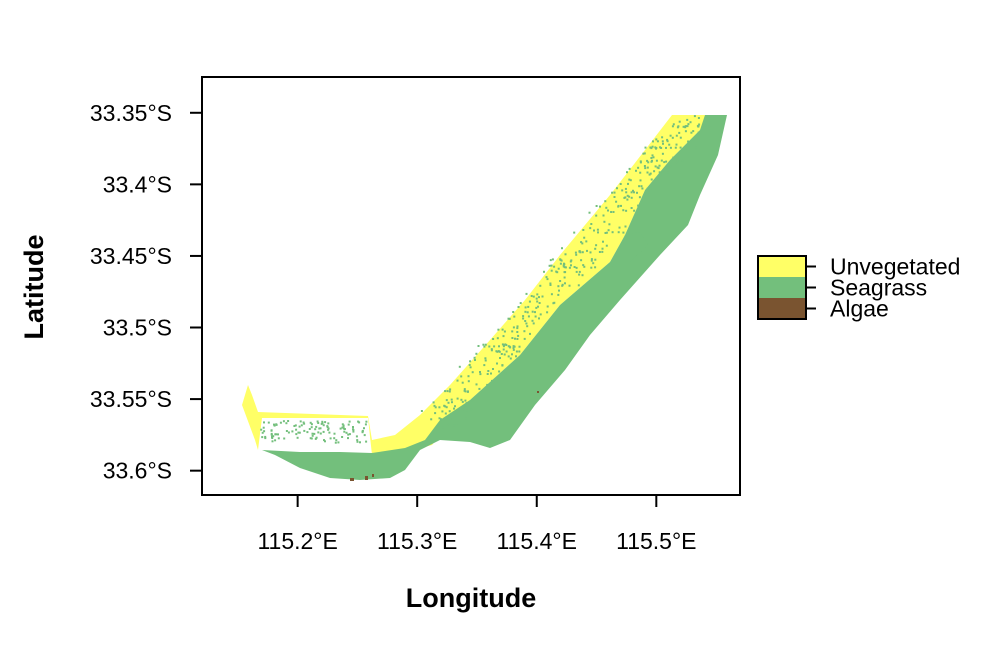 Image resolution: width=1000 pixels, height=670 pixels. I want to click on legend-label: Algae, so click(859, 309).